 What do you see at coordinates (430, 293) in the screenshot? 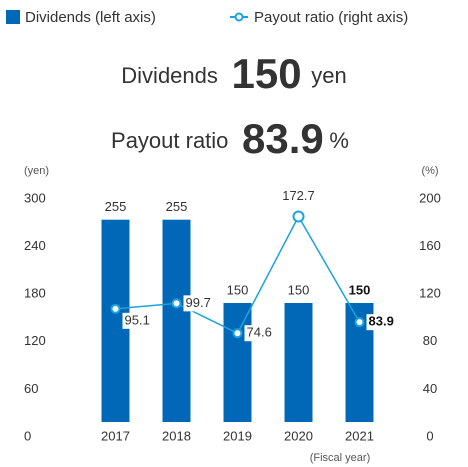
I see `y2-tick-label: 120` at bounding box center [430, 293].